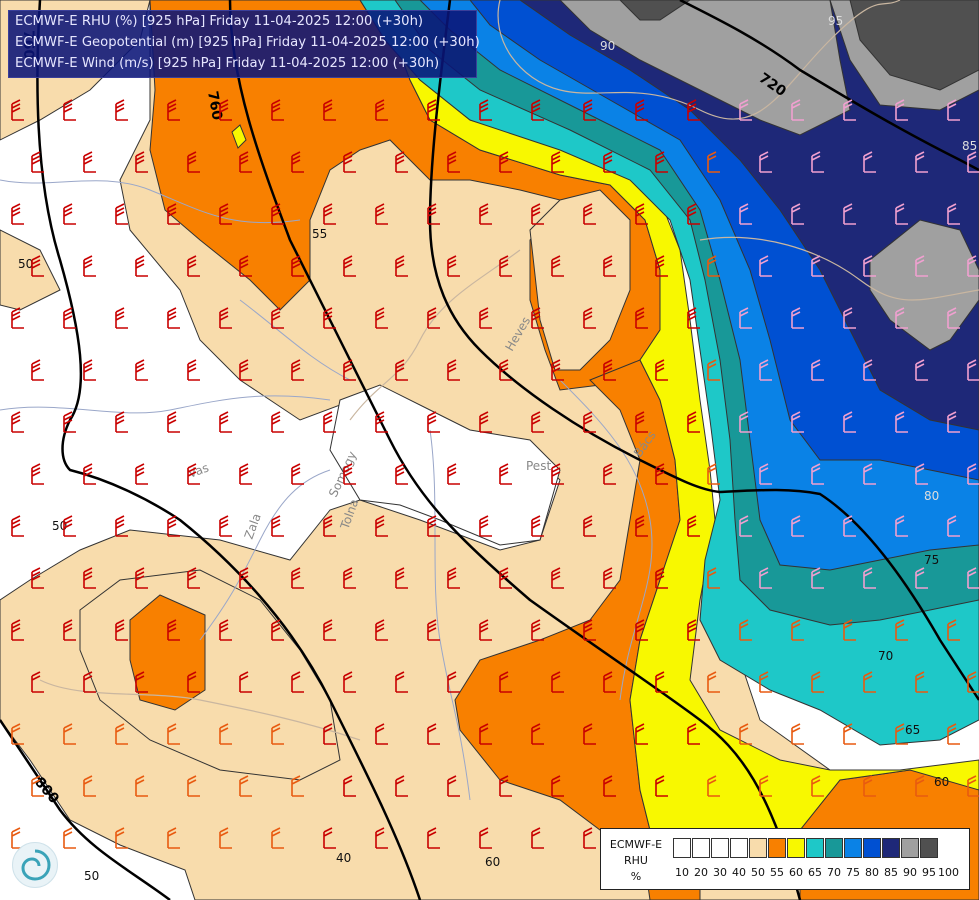 This screenshot has width=979, height=900. What do you see at coordinates (682, 872) in the screenshot?
I see `legend-tick: 10` at bounding box center [682, 872].